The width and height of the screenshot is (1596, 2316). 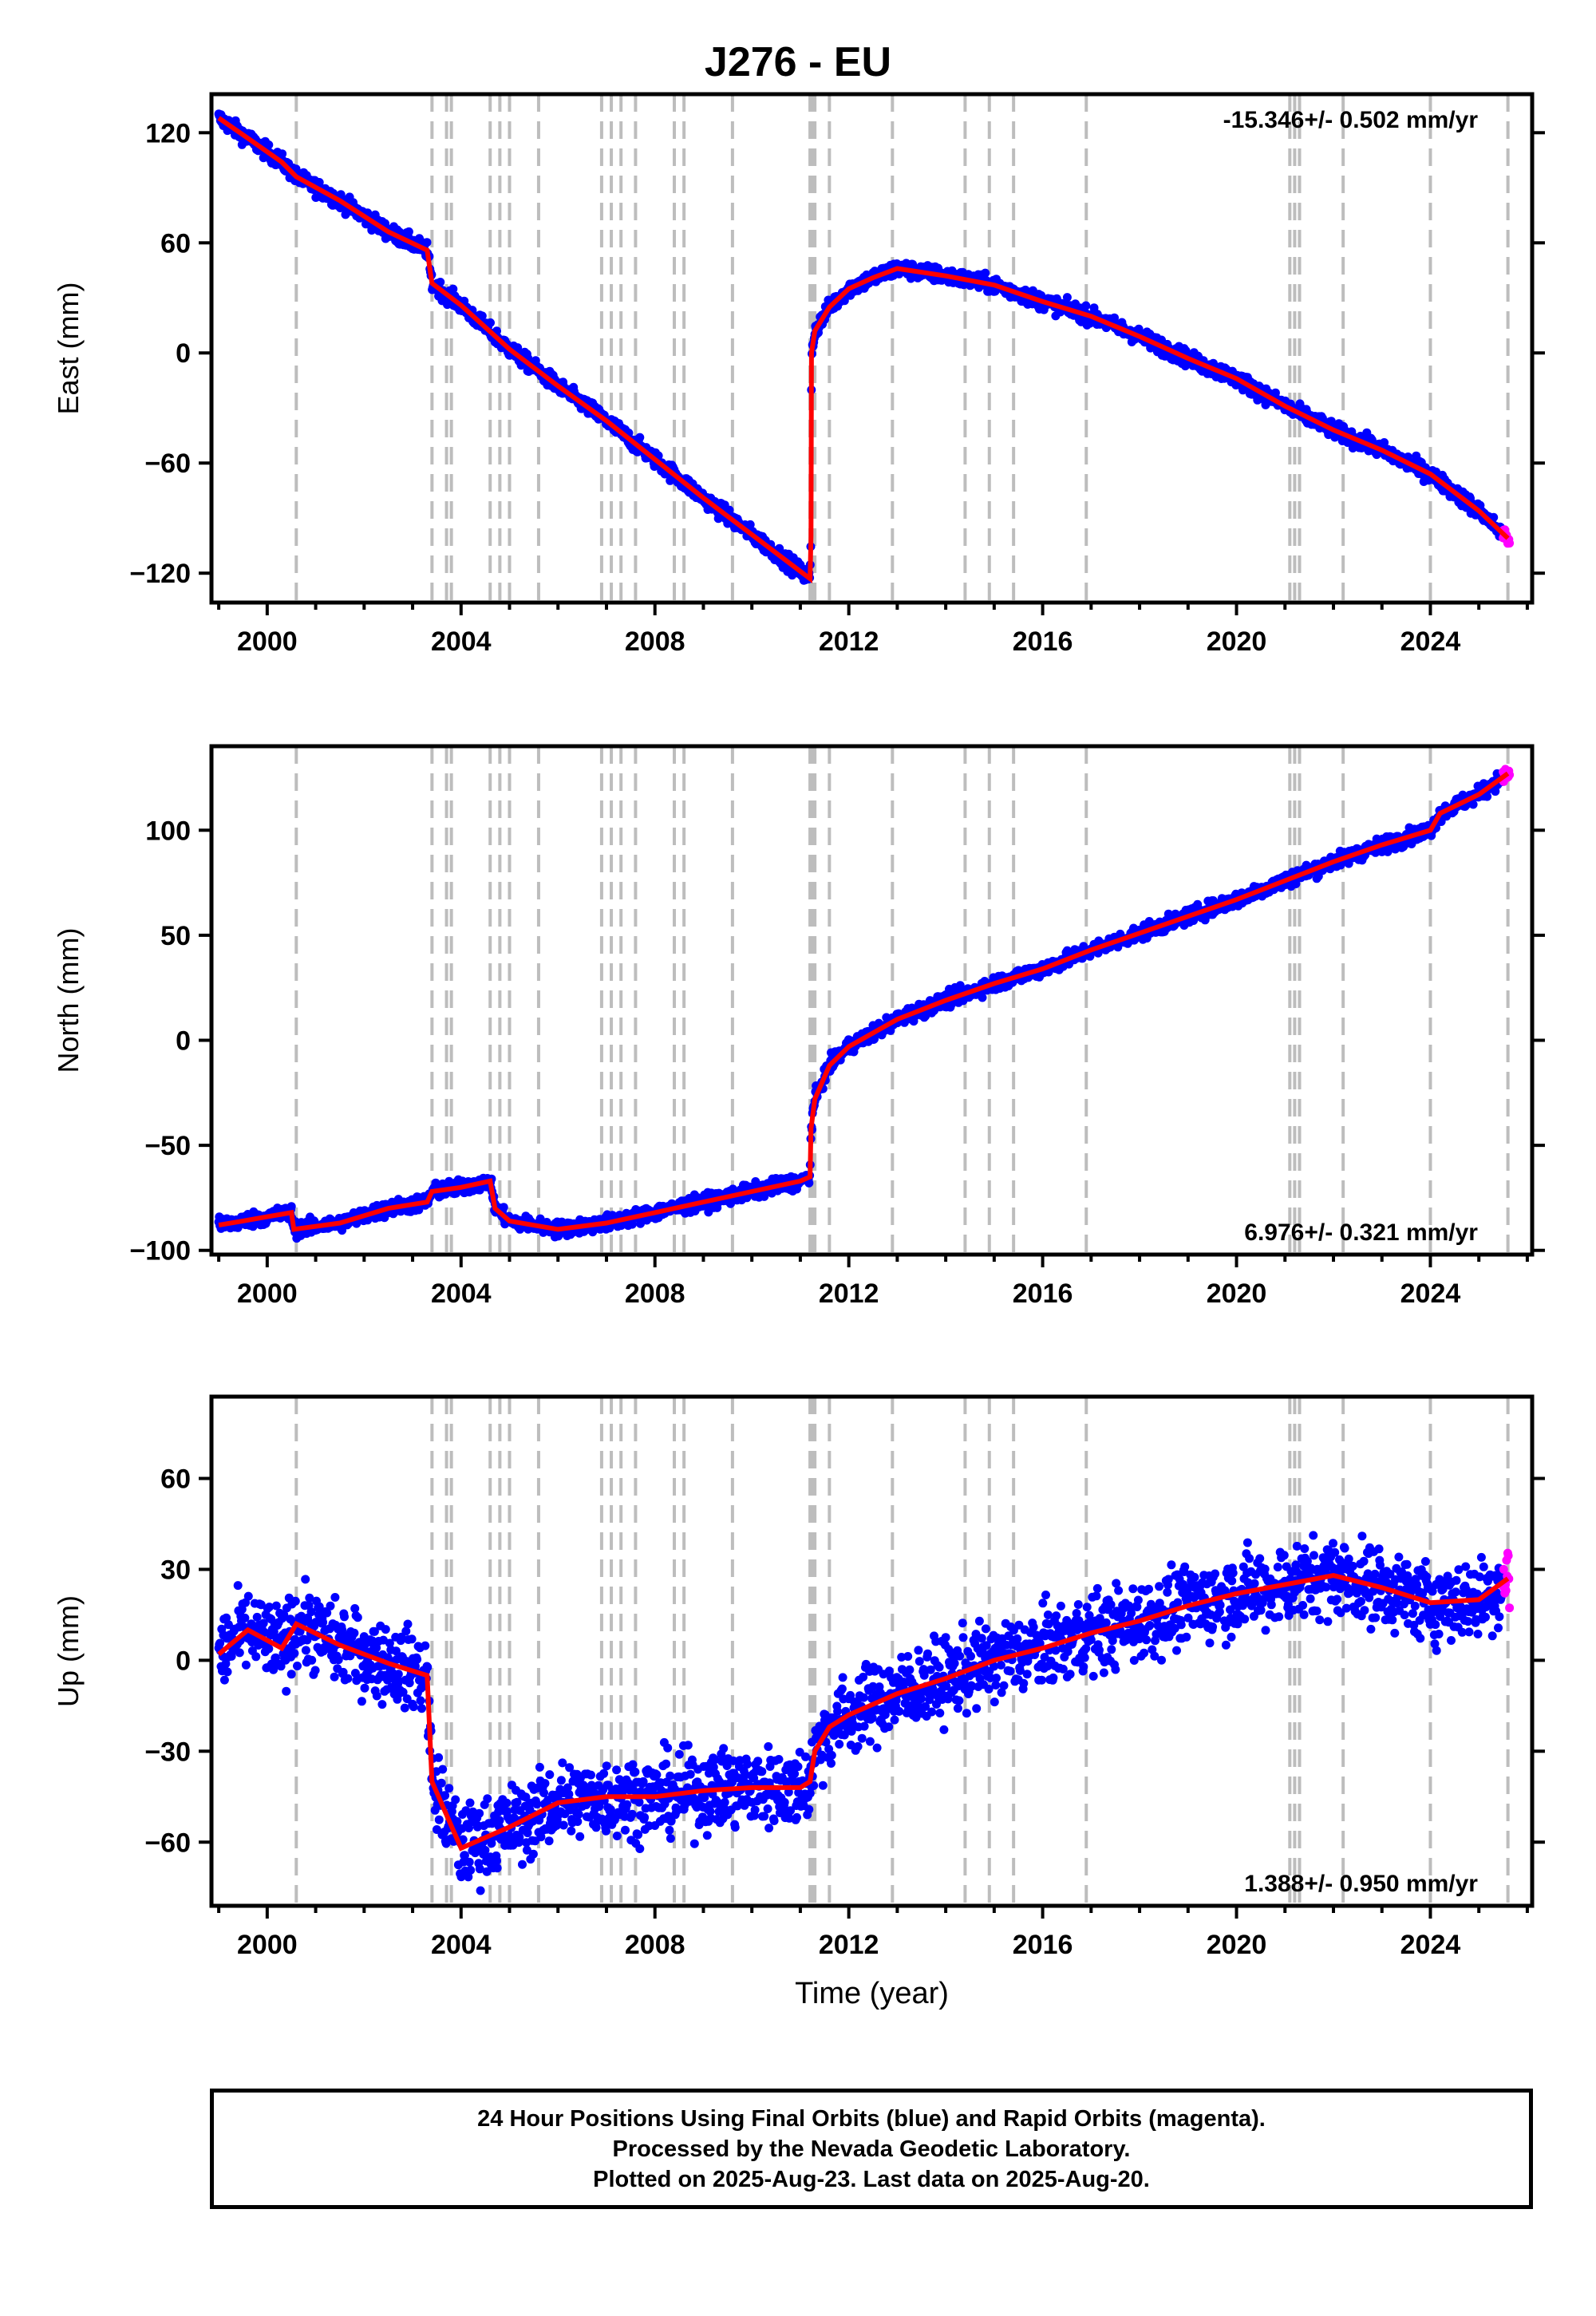 What do you see at coordinates (168, 831) in the screenshot?
I see `y-tick-label: 100` at bounding box center [168, 831].